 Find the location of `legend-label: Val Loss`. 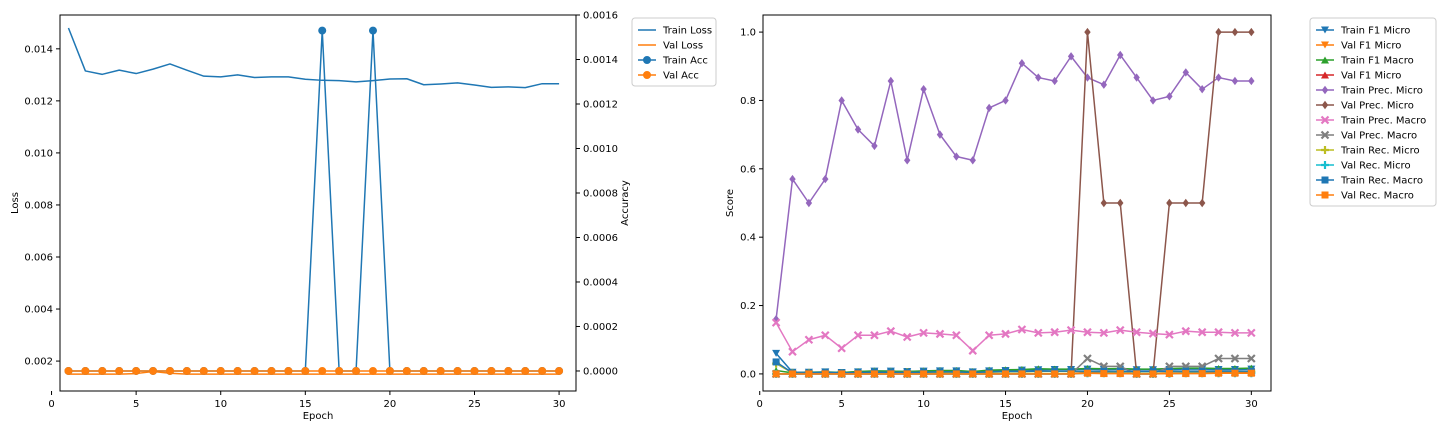

legend-label: Val Loss is located at coordinates (683, 46).